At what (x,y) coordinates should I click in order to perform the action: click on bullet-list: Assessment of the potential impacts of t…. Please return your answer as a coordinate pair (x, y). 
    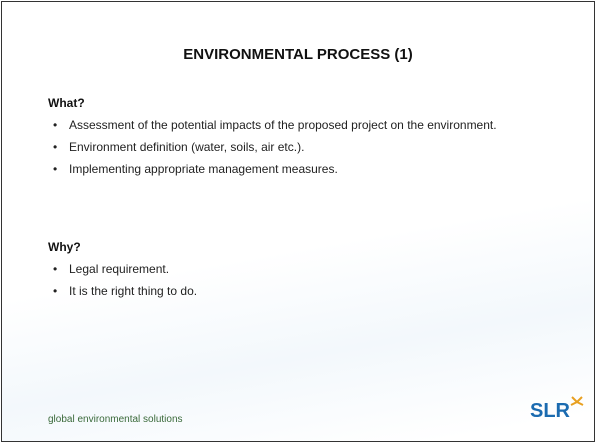
    Looking at the image, I should click on (288, 151).